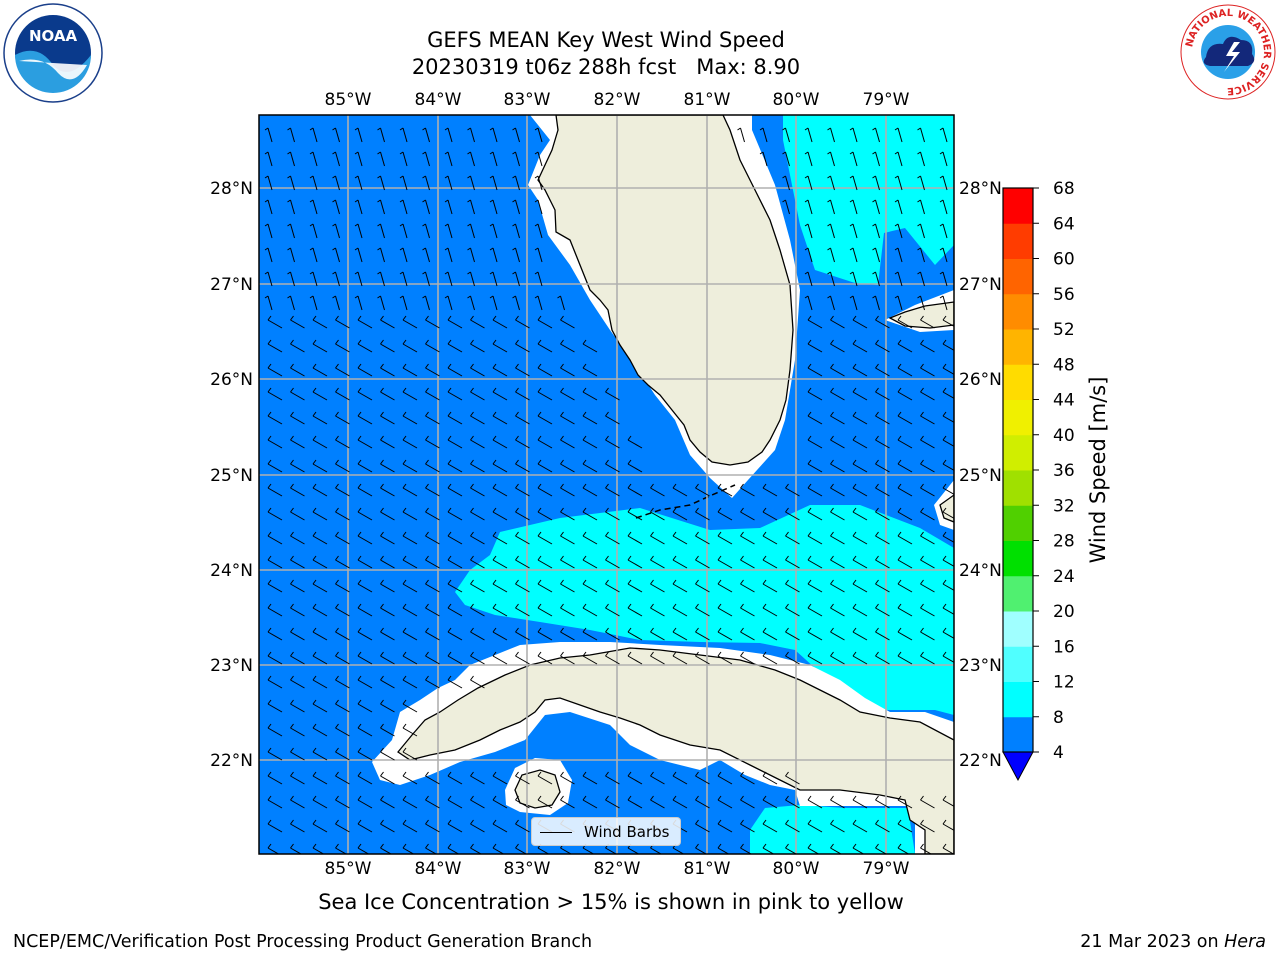  Describe the element at coordinates (1064, 542) in the screenshot. I see `colorbar-tick-28: 28` at that location.